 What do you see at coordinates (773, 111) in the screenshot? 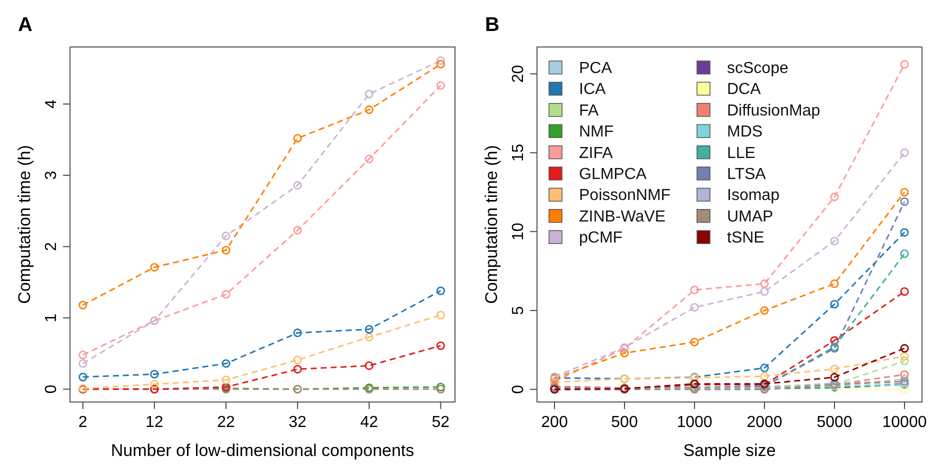
I see `legend-label: DiffusionMap` at bounding box center [773, 111].